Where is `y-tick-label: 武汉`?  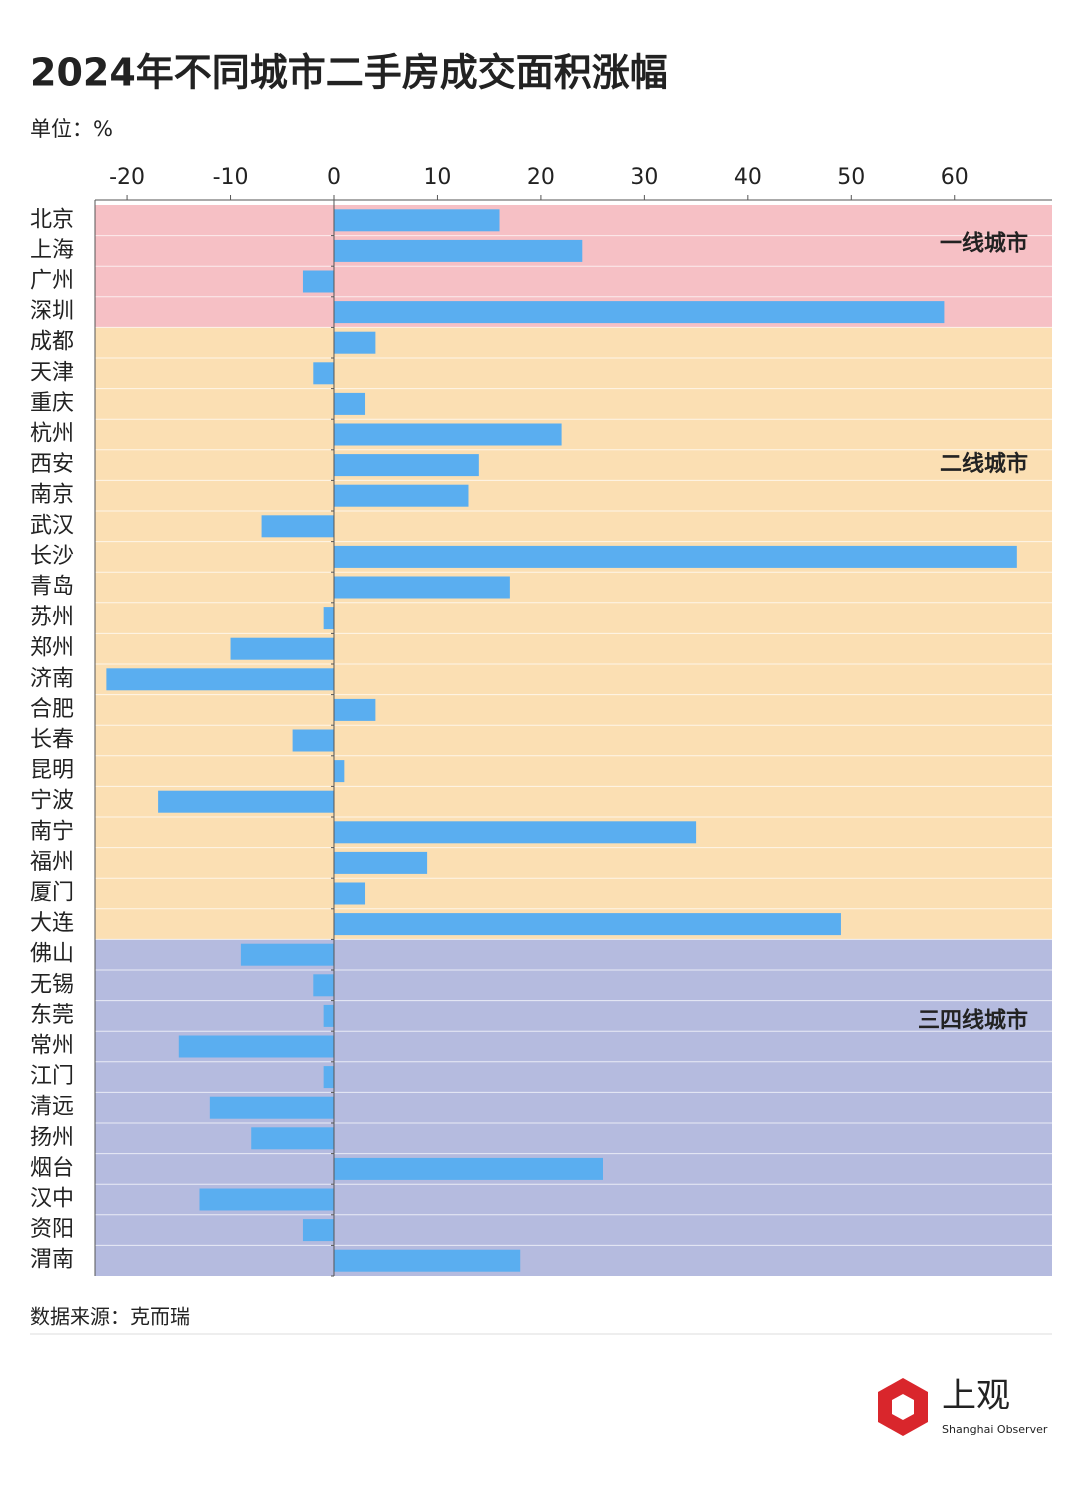
y-tick-label: 武汉 is located at coordinates (52, 525).